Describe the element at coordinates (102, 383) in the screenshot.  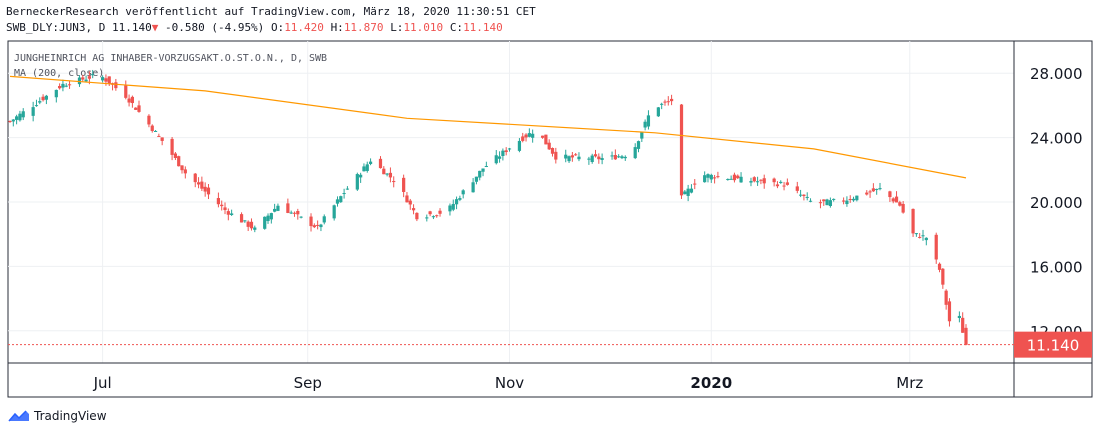
I see `x-tick-label: Jul` at that location.